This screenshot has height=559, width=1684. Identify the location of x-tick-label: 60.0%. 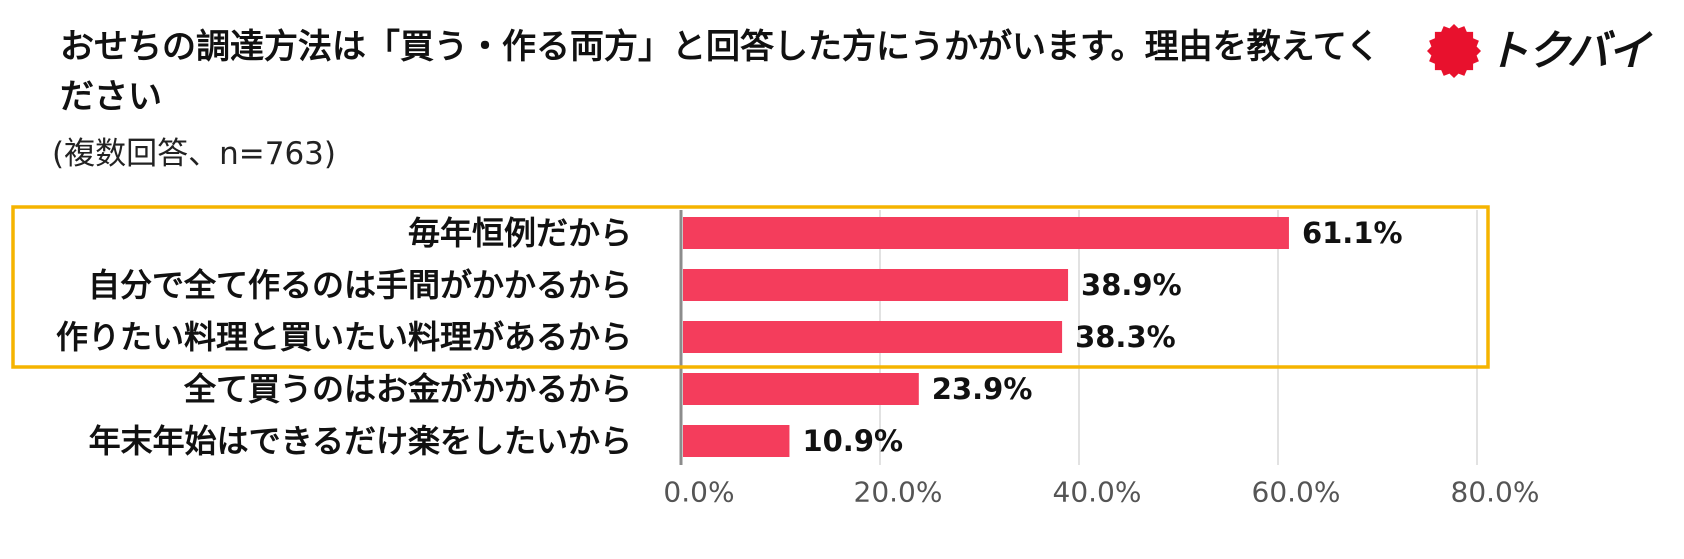
(1296, 492).